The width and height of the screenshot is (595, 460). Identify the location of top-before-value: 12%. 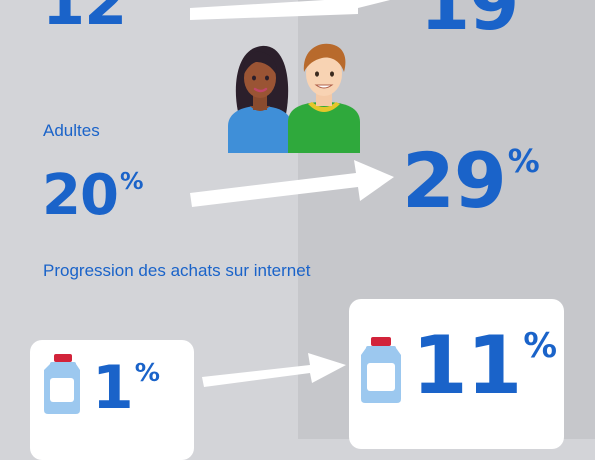
(98, 17).